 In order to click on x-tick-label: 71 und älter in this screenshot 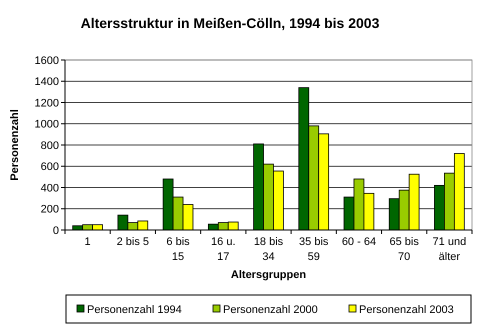, I will do `click(449, 249)`.